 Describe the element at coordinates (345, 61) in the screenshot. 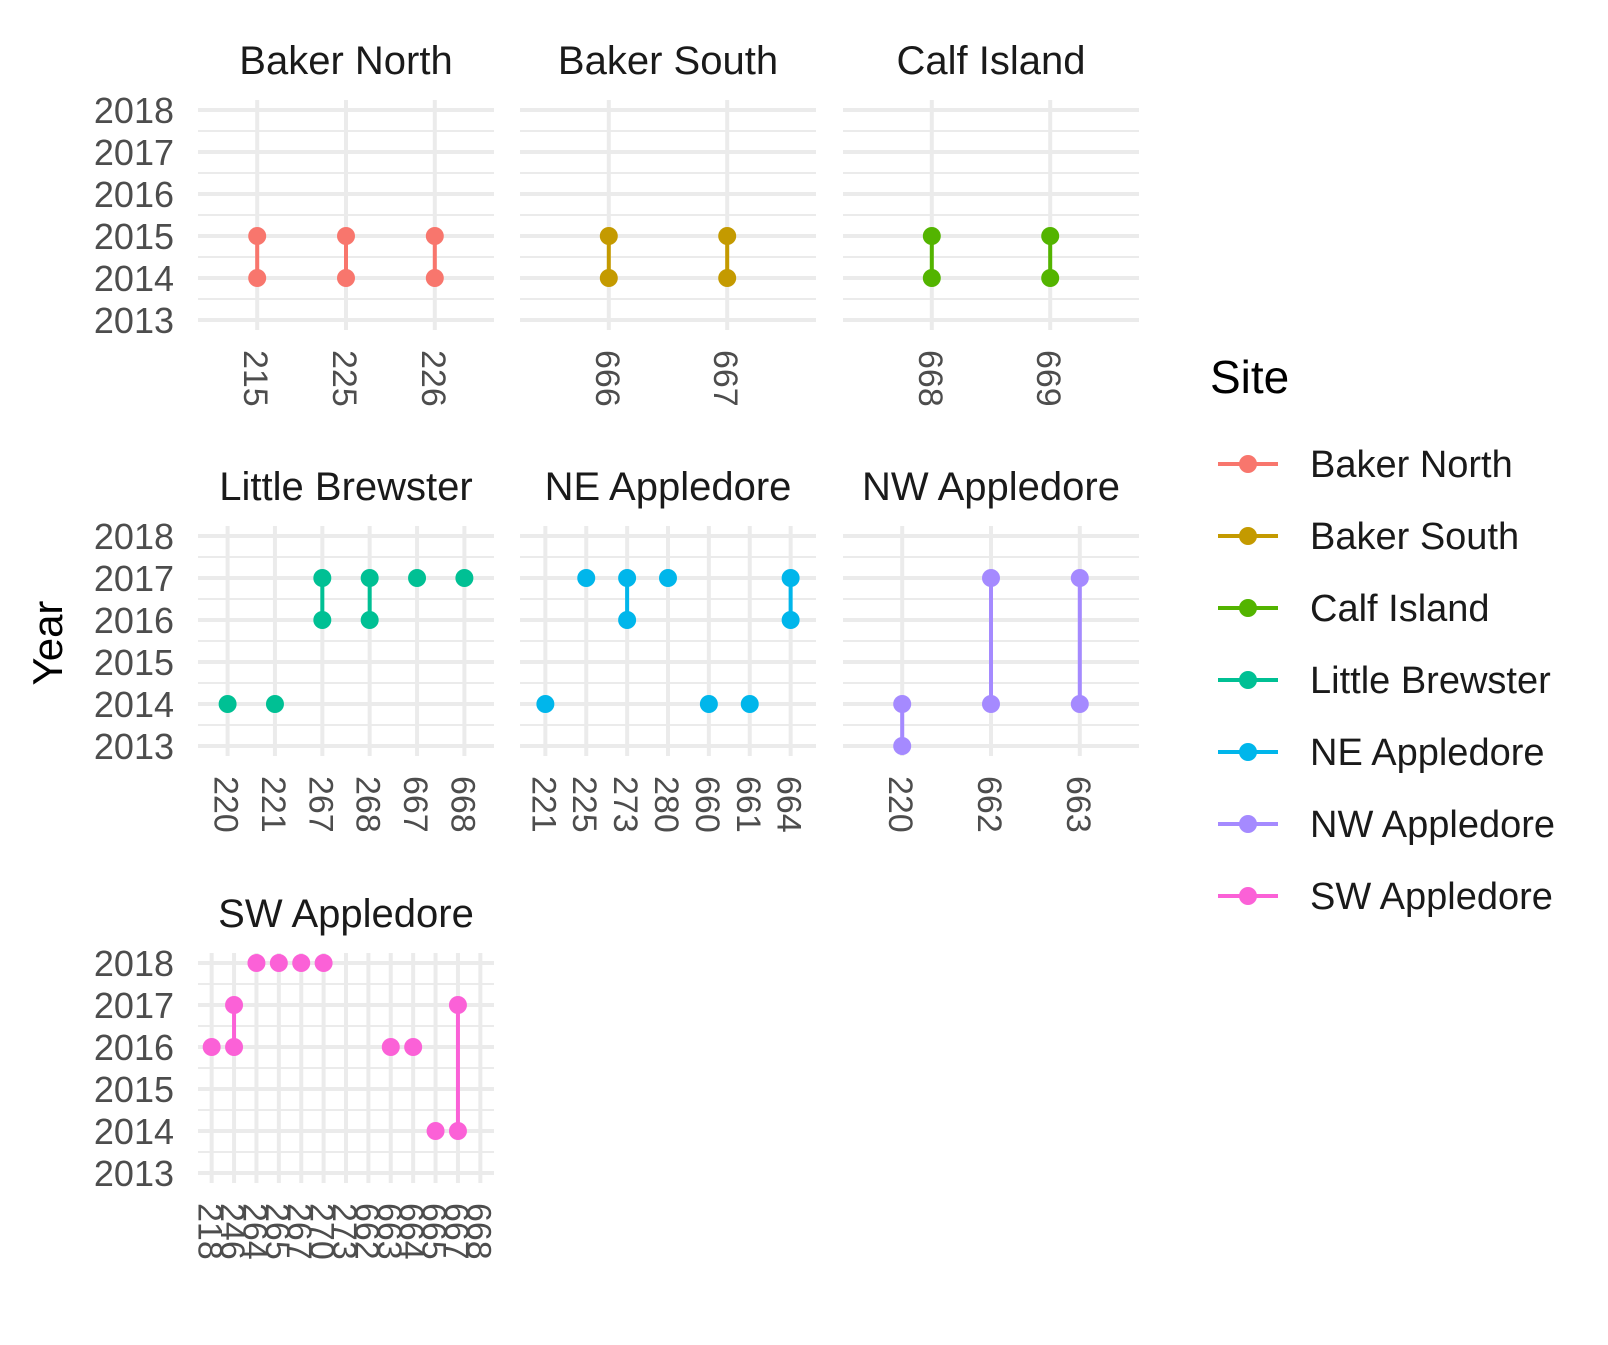

I see `facet-title: Baker North` at that location.